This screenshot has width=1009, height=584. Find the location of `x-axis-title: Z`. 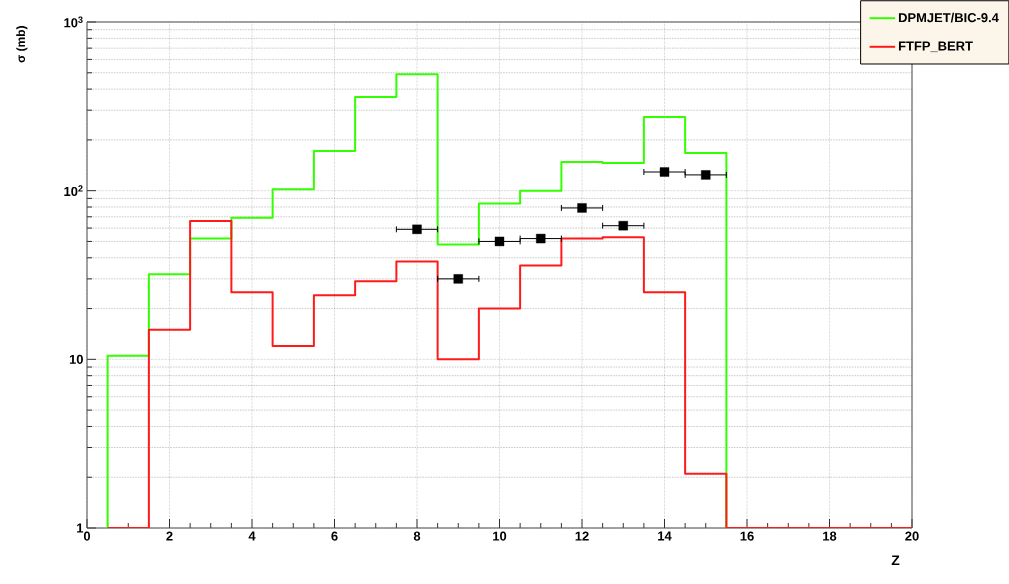

x-axis-title: Z is located at coordinates (895, 560).